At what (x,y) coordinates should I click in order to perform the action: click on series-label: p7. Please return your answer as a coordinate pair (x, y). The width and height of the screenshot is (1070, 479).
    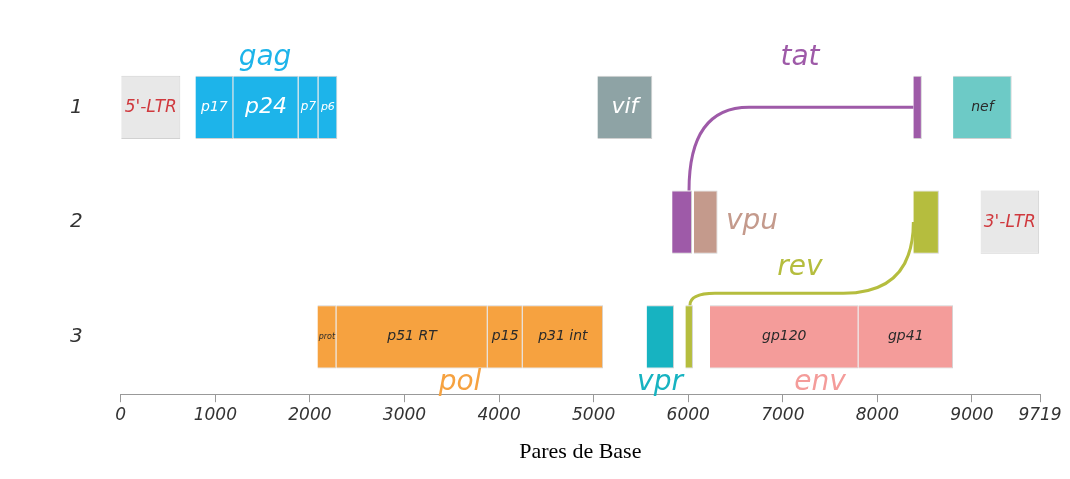
    Looking at the image, I should click on (308, 106).